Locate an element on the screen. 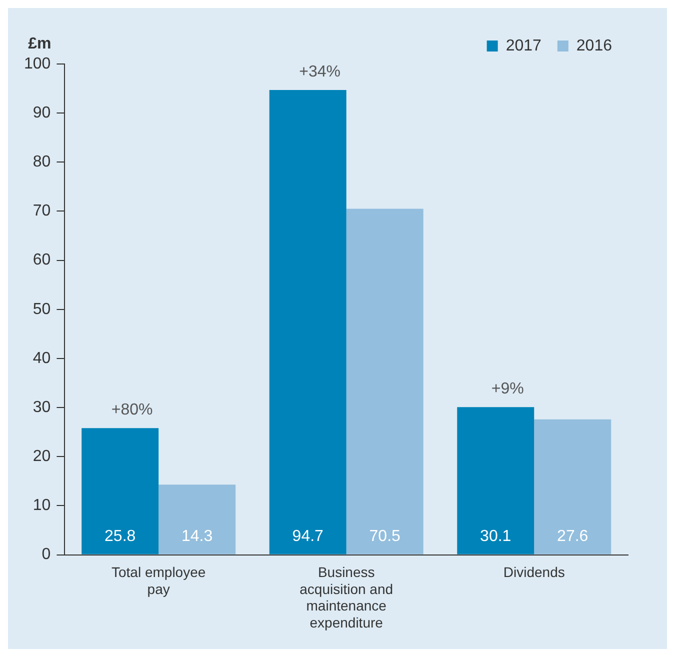 The height and width of the screenshot is (657, 675). x-tick-label: Business acquisition and maintenance expenditure is located at coordinates (347, 597).